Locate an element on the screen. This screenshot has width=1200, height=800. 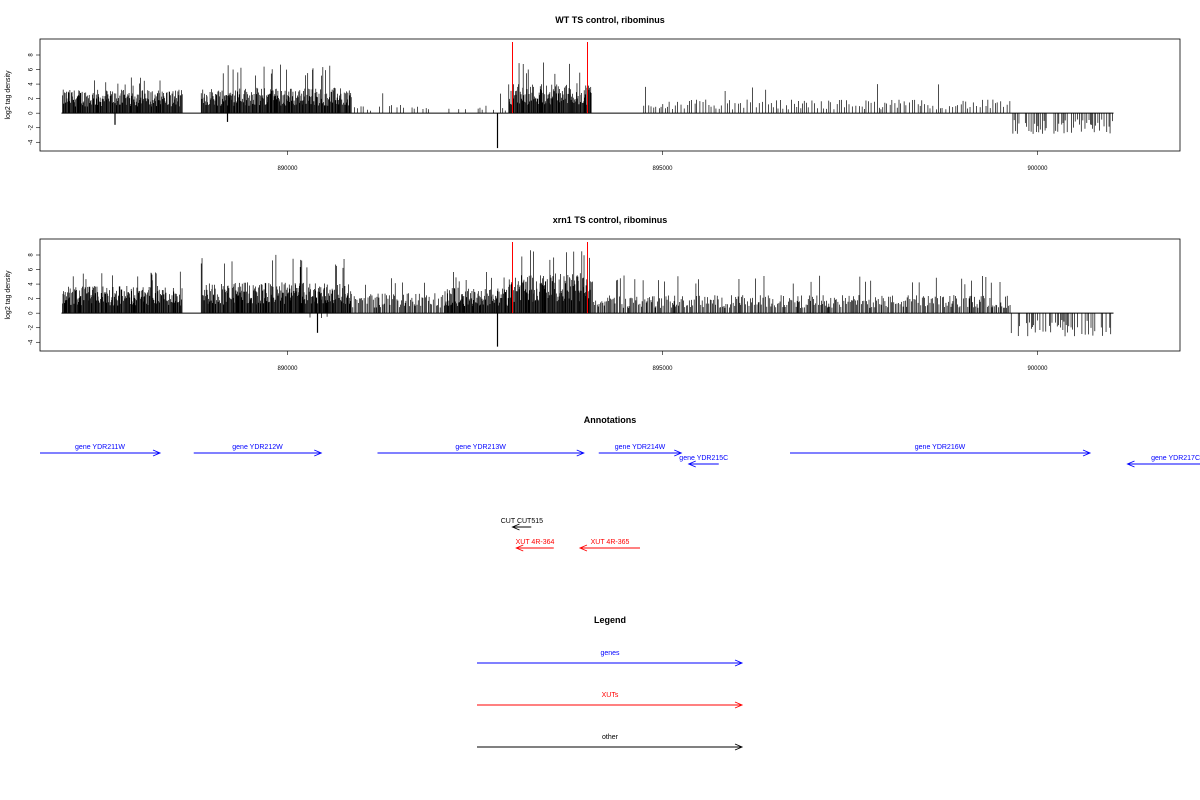
legend-item: XUTs is located at coordinates (610, 700).